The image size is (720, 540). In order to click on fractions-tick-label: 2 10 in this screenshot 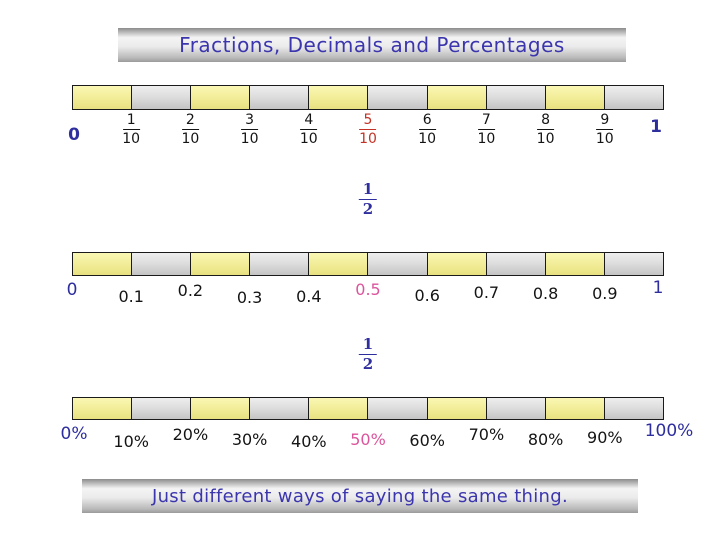, I will do `click(190, 129)`.